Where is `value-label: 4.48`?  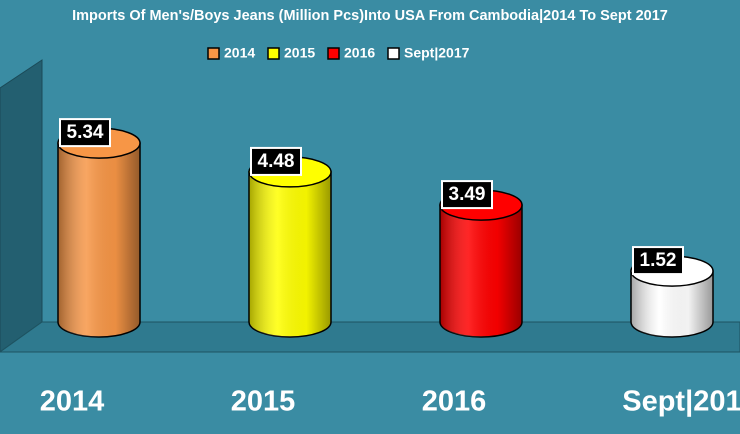 value-label: 4.48 is located at coordinates (276, 161).